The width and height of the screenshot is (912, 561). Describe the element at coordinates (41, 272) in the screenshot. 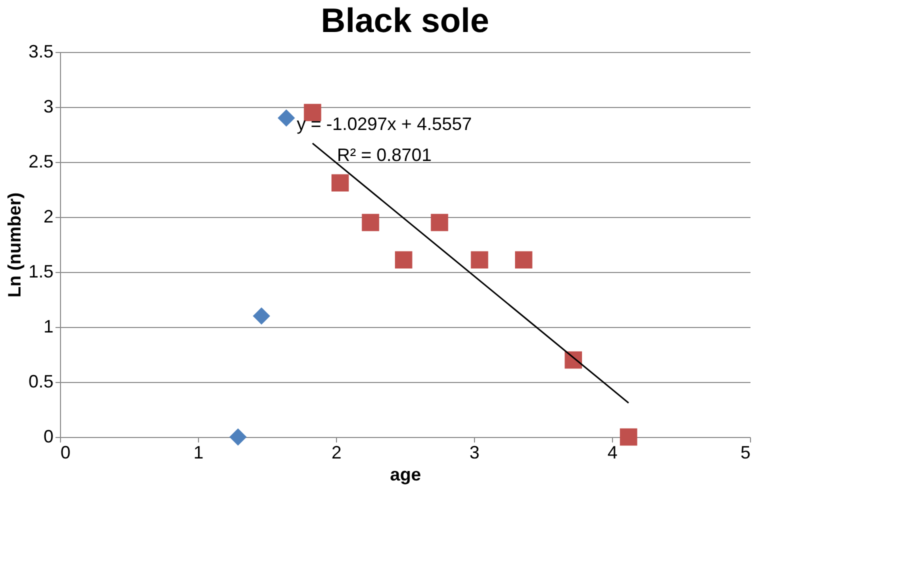

I see `y-tick-label: 1.5` at that location.